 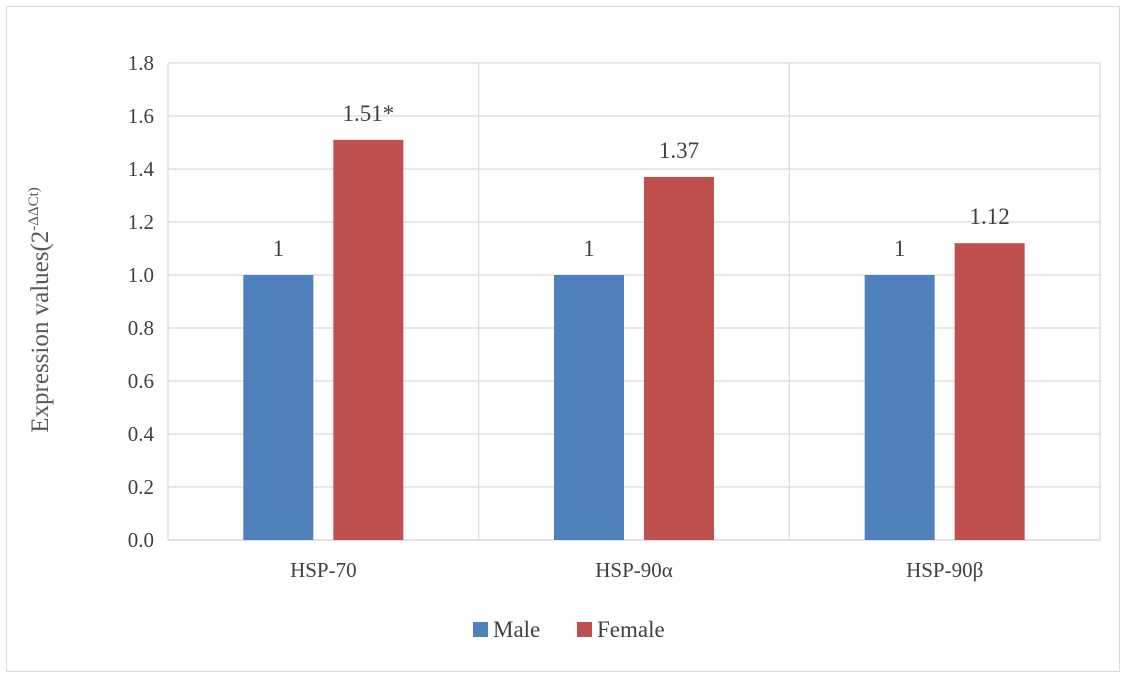 What do you see at coordinates (141, 169) in the screenshot?
I see `y-tick-label: 1.4` at bounding box center [141, 169].